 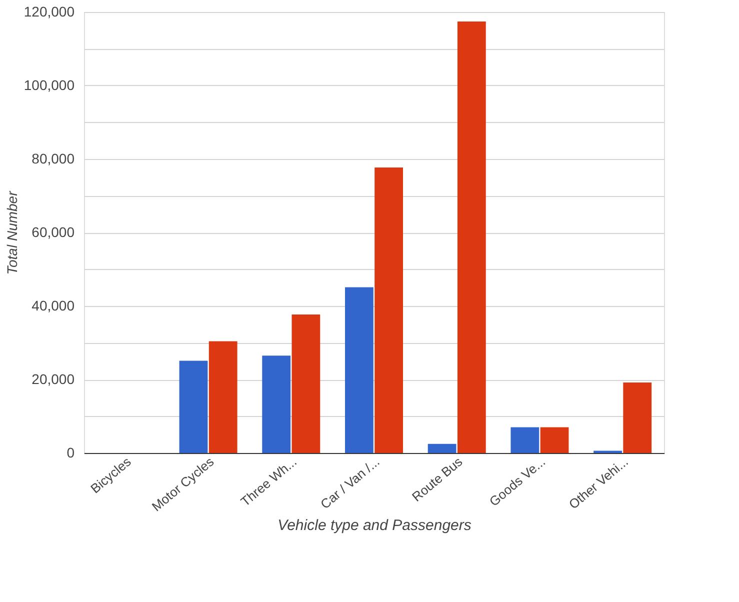 I want to click on x-axis-title: Vehicle type and Passengers, so click(x=375, y=525).